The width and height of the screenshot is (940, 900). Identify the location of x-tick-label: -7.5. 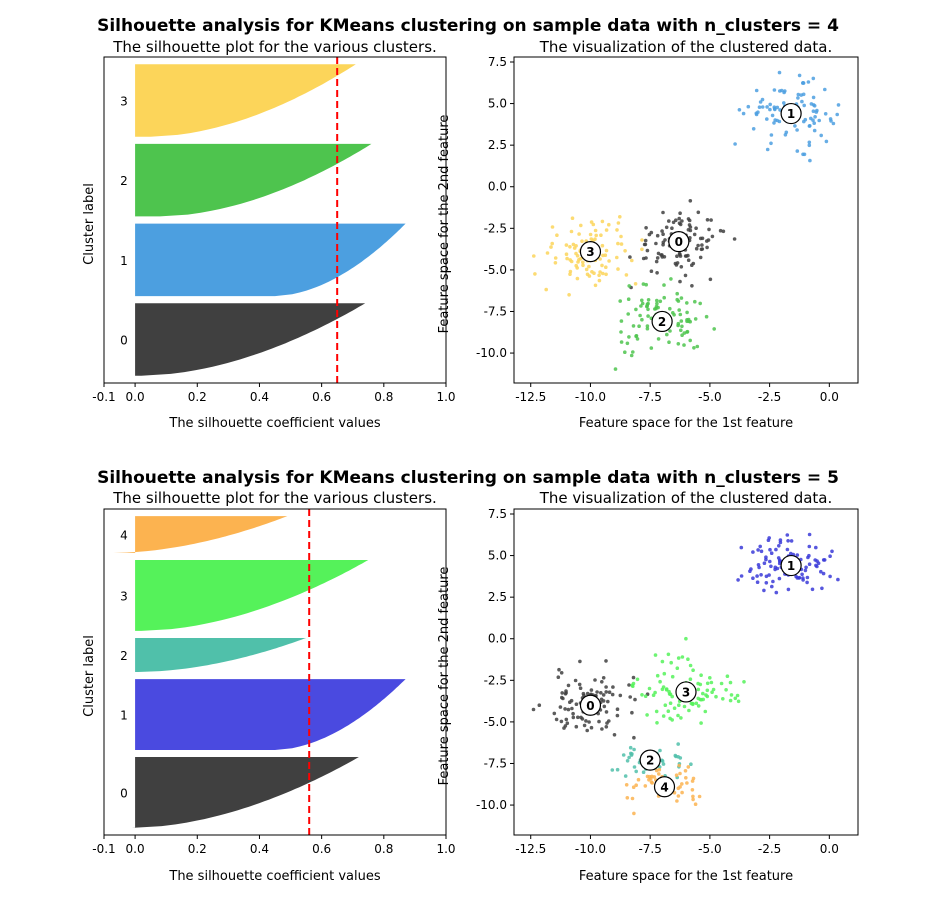
(649, 397).